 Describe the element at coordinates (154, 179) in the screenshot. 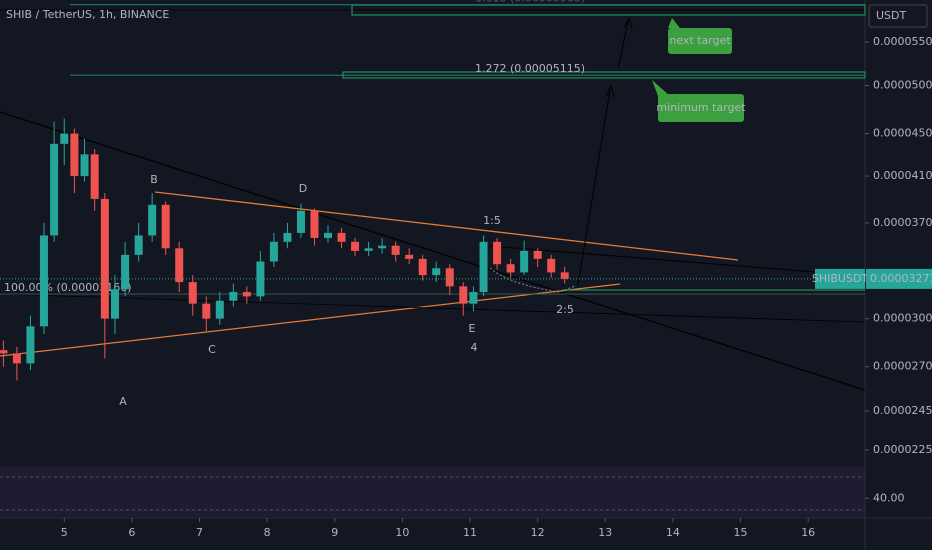

I see `annotation: B` at that location.